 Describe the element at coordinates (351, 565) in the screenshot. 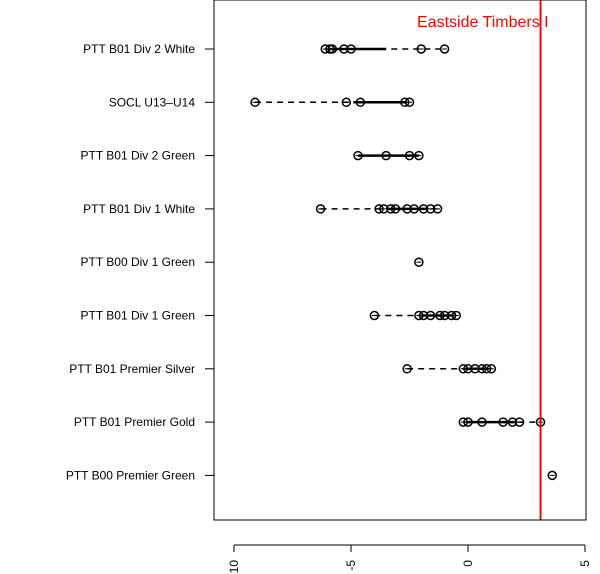

I see `x-tick-label: -5` at that location.